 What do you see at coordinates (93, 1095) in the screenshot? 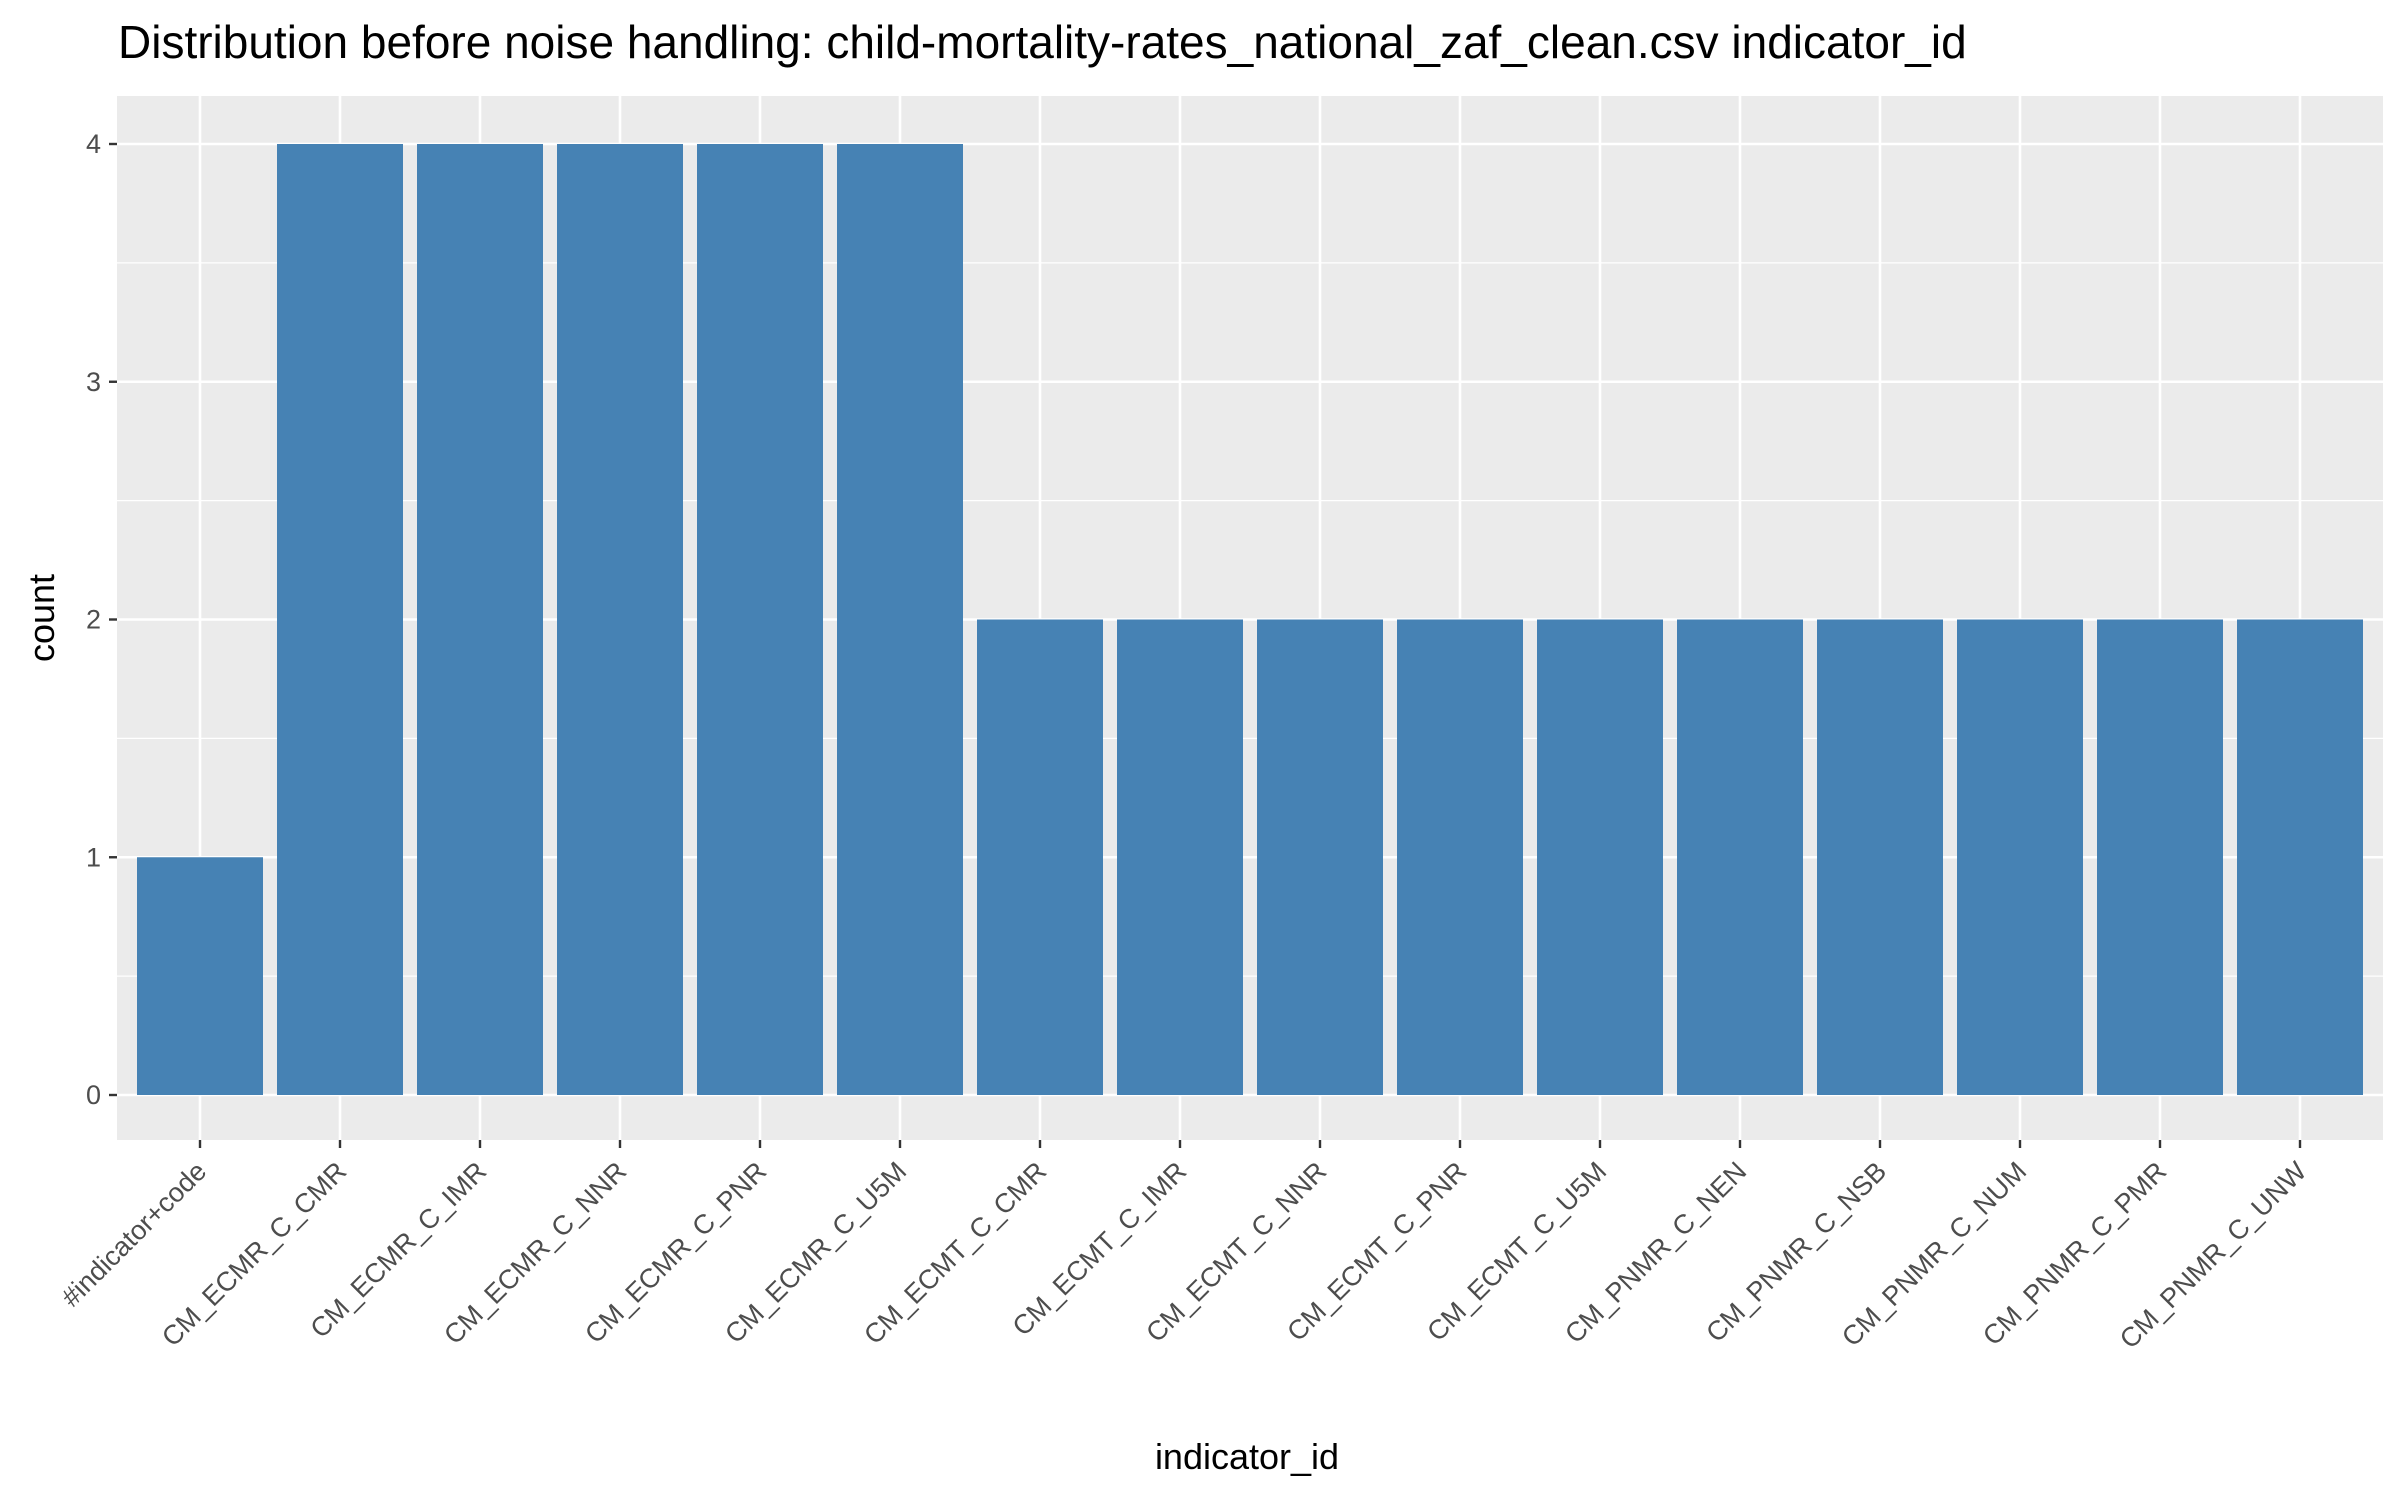
I see `y-tick-label: 0` at bounding box center [93, 1095].